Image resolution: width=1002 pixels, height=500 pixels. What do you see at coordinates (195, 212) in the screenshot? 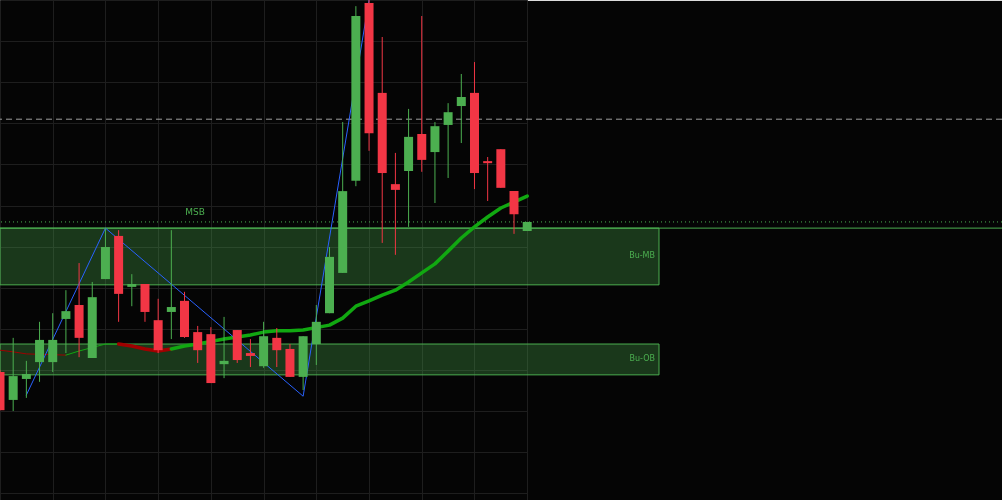
I see `ref-line-label: MSB` at bounding box center [195, 212].